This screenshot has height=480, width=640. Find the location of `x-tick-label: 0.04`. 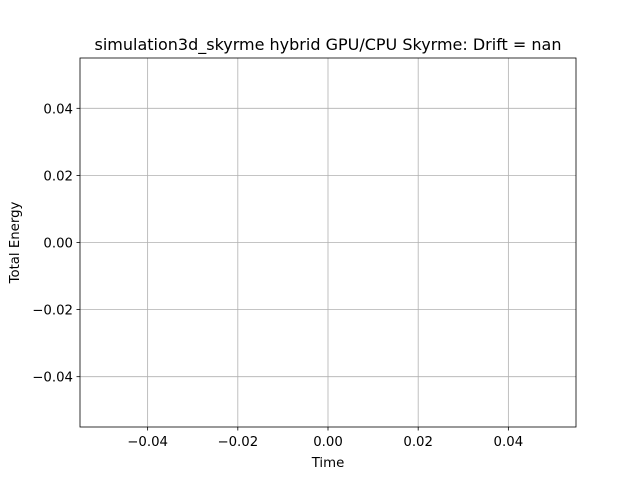

x-tick-label: 0.04 is located at coordinates (509, 442).